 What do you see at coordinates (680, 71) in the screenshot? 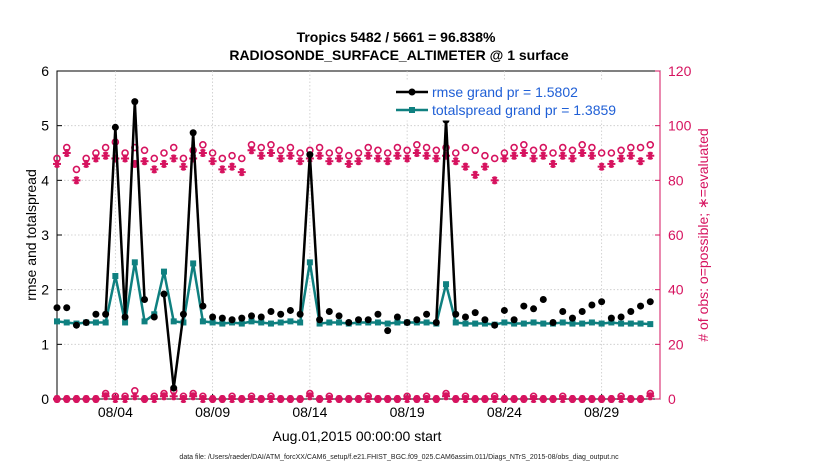
I see `y-right-tick-label: 120` at bounding box center [680, 71].